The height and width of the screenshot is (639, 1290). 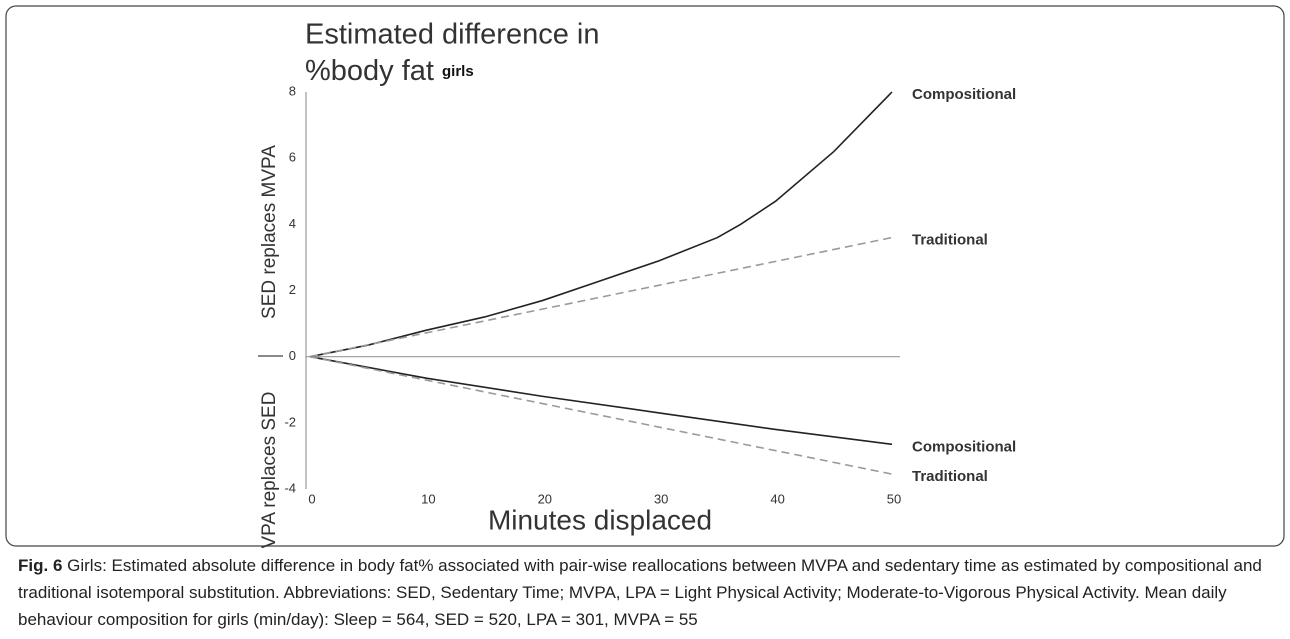 What do you see at coordinates (292, 355) in the screenshot?
I see `y-tick-label: 0` at bounding box center [292, 355].